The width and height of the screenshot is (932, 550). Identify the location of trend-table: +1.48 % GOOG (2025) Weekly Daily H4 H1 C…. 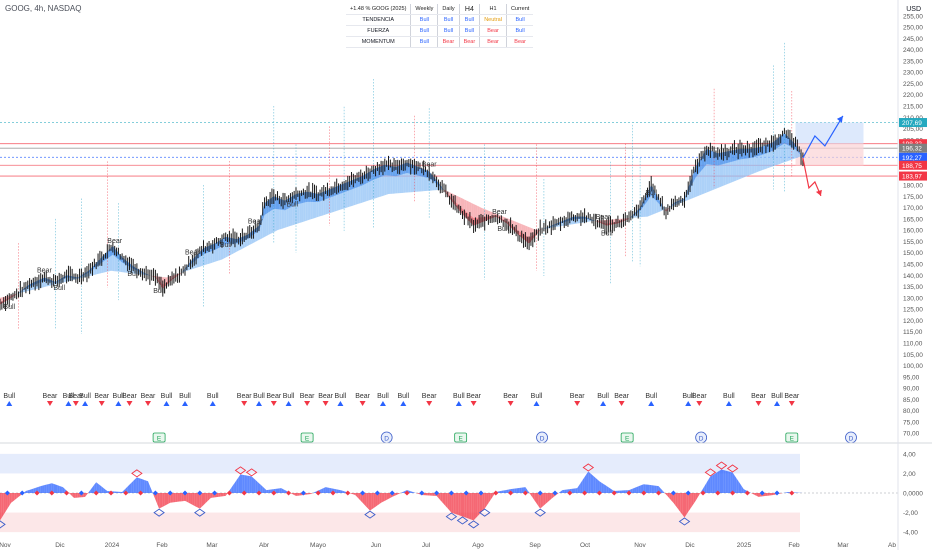
(440, 26).